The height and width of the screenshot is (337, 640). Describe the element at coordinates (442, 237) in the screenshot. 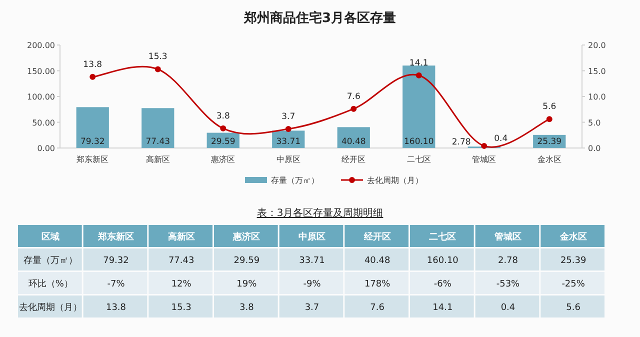

I see `category-label: 二七区` at that location.